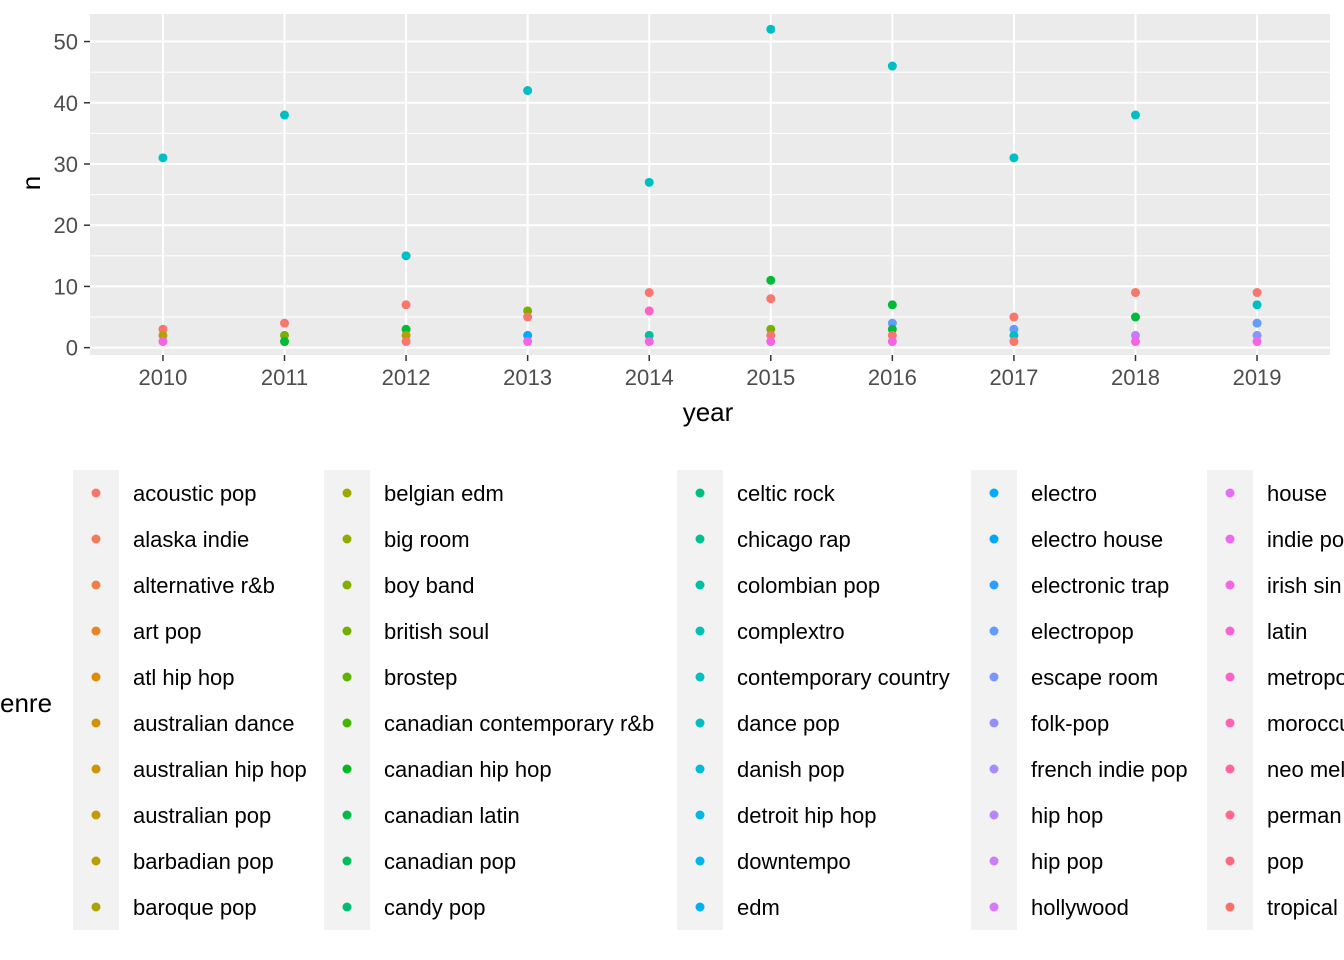  What do you see at coordinates (1287, 631) in the screenshot?
I see `legend-label: latin` at bounding box center [1287, 631].